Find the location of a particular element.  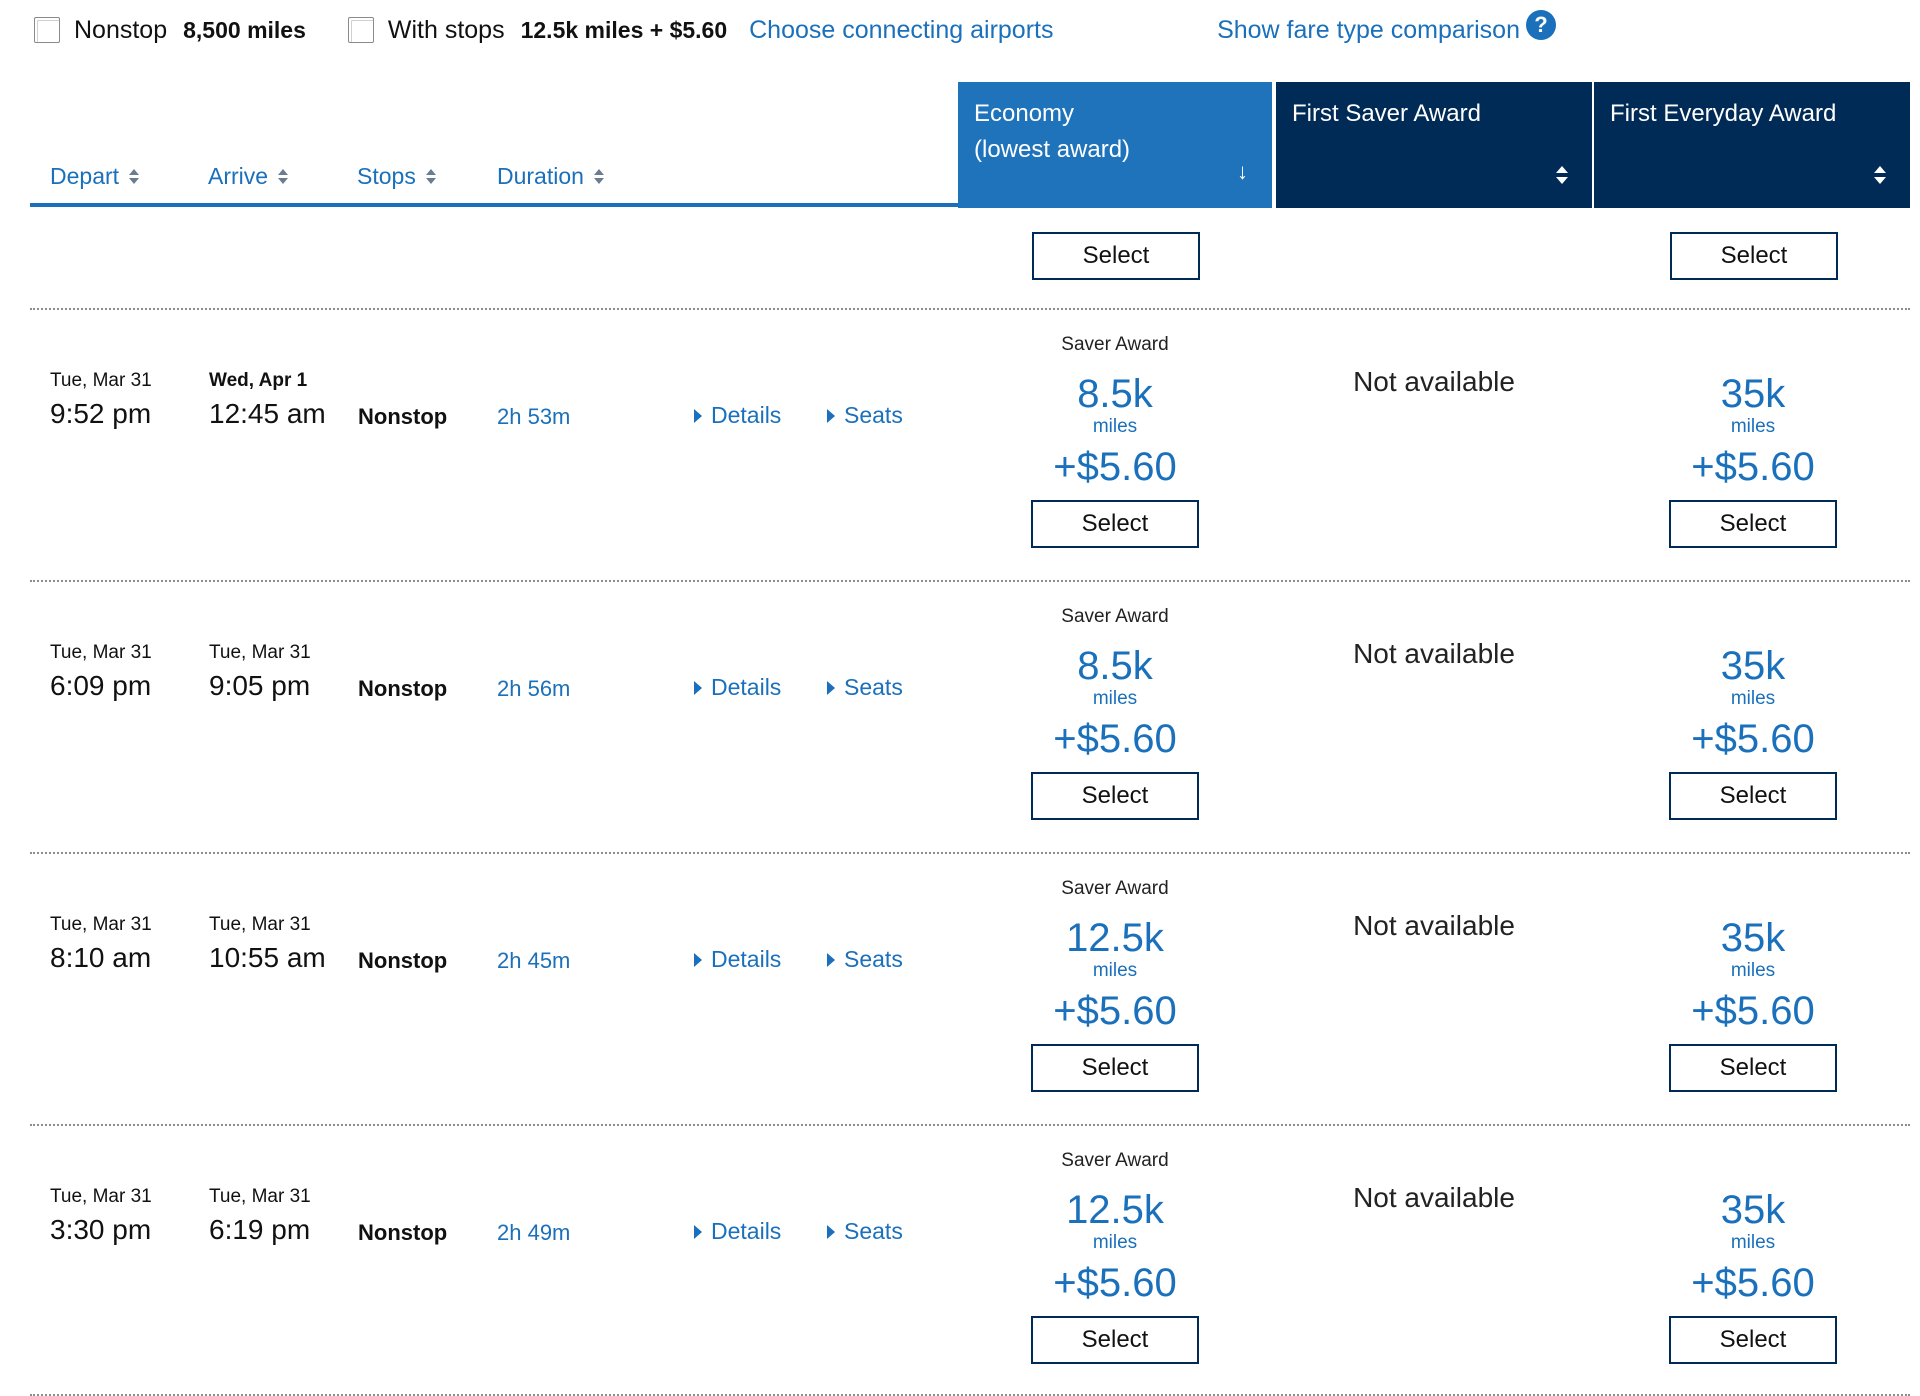

with-stops-checkbox is located at coordinates (360, 30).